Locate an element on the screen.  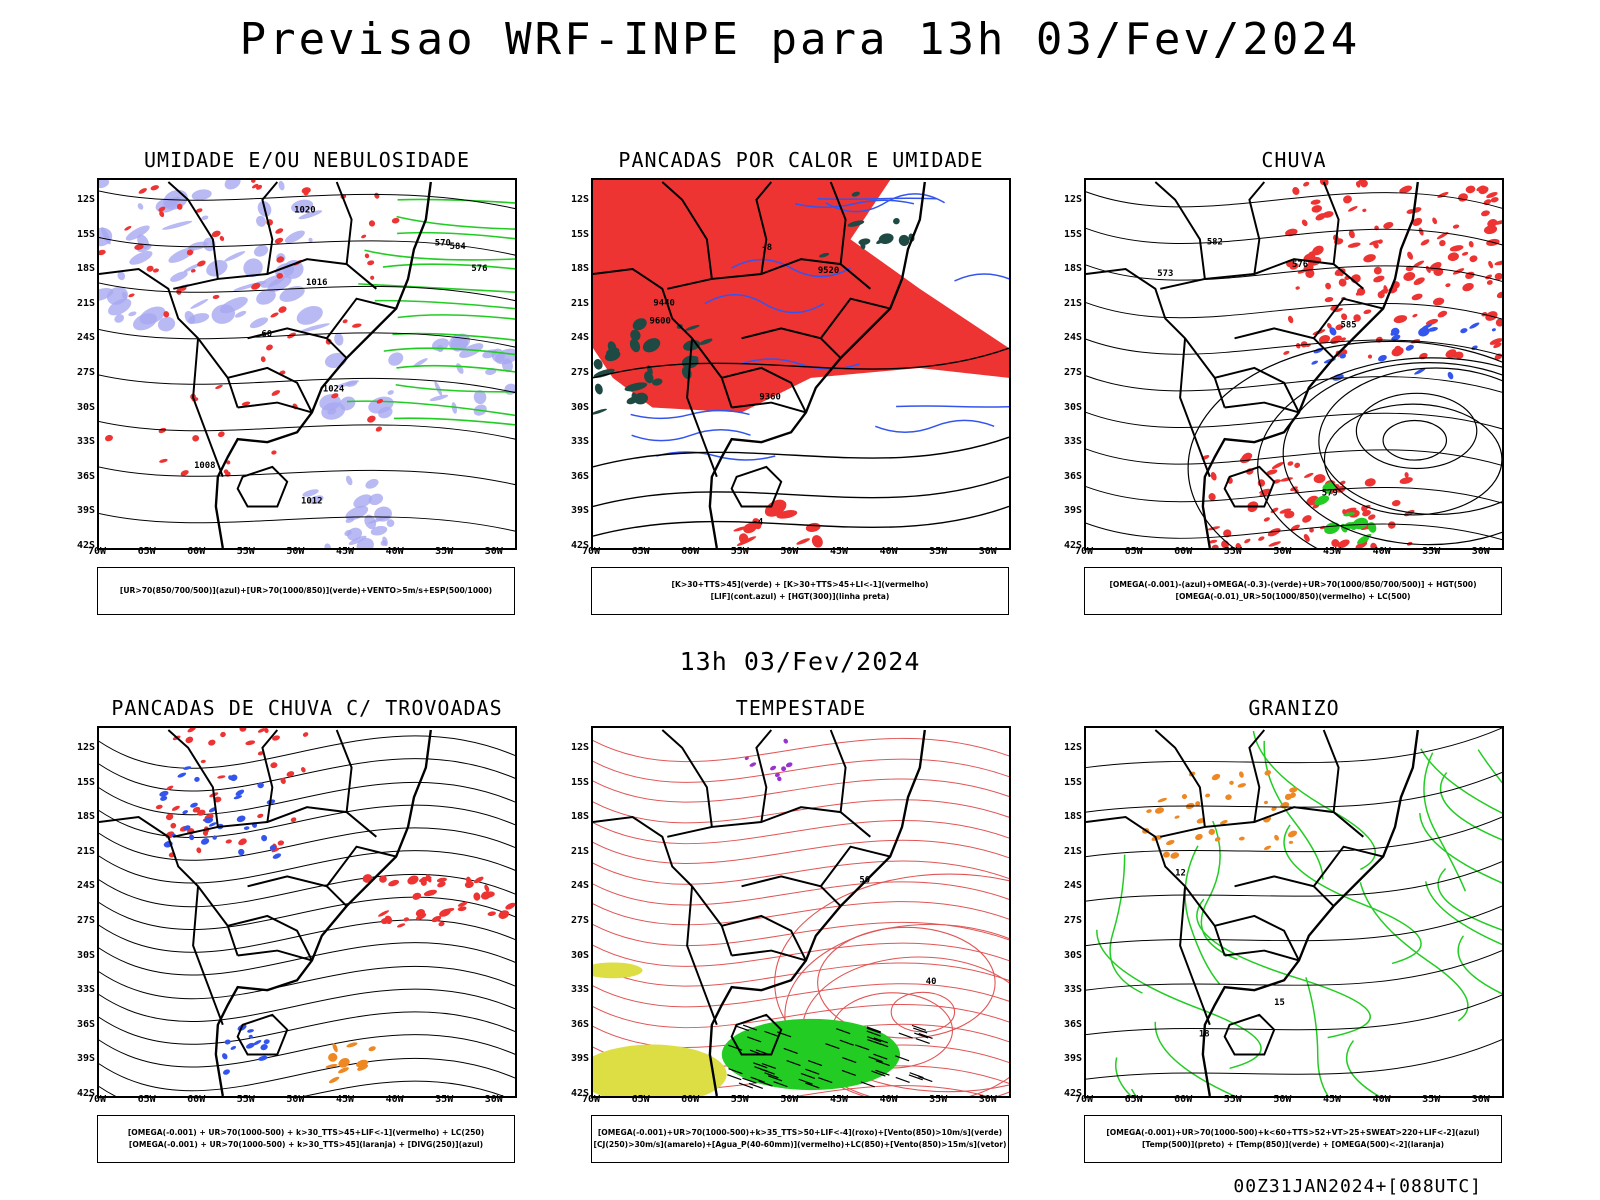
forecast-time-subtitle: 13h 03/Fev/2024 is located at coordinates (800, 661).